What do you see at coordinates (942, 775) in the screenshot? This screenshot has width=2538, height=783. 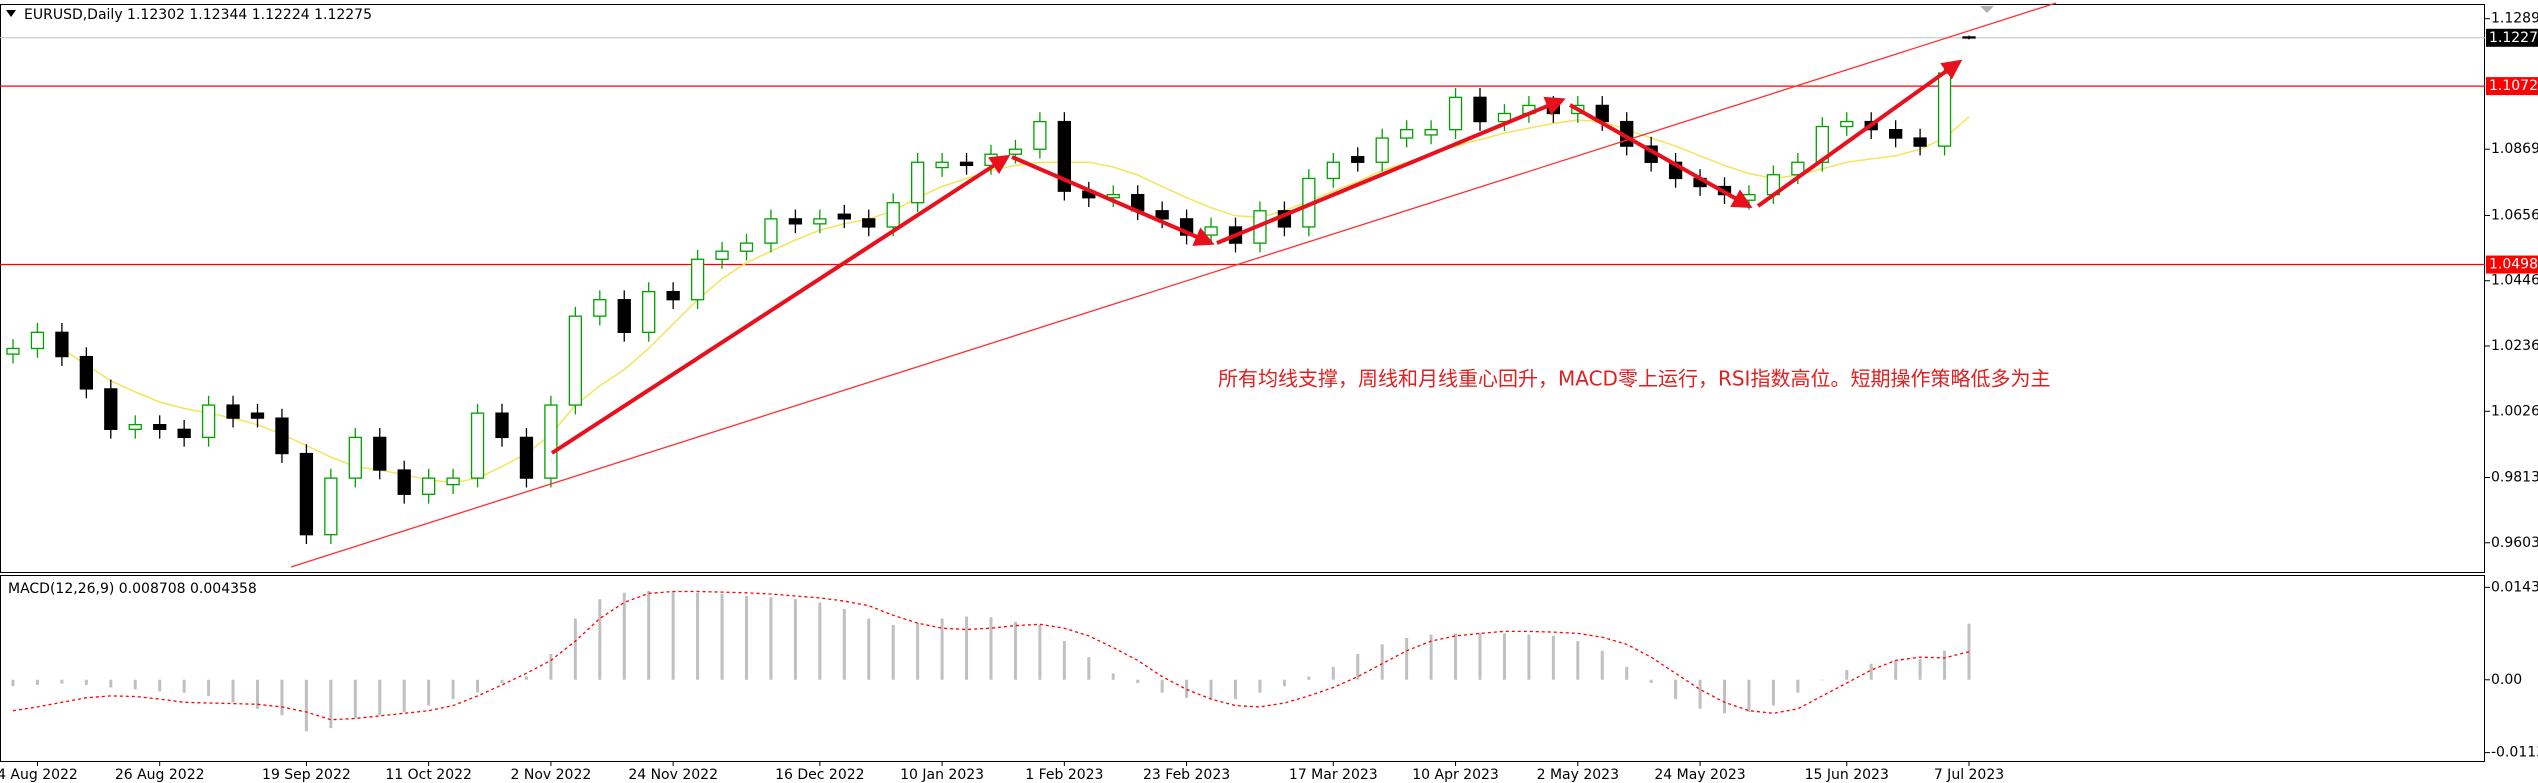 I see `x-tick-label: 10 Jan 2023` at bounding box center [942, 775].